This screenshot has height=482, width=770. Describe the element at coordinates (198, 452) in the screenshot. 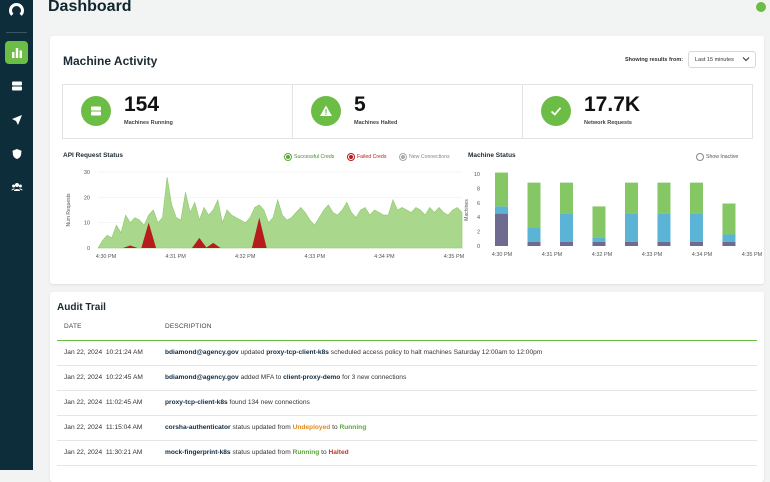

I see `actor-link: mock-fingerprint-k8s` at that location.